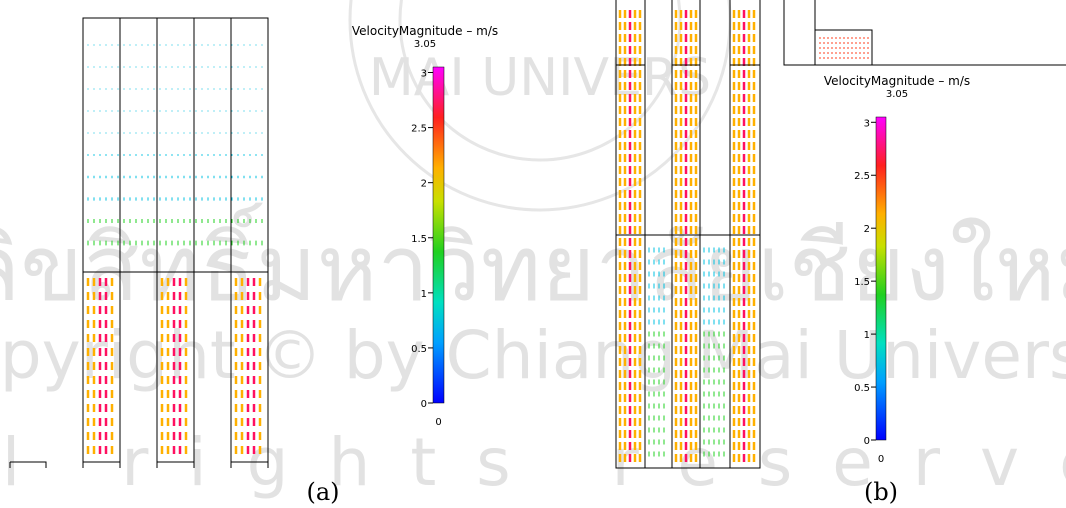  What do you see at coordinates (881, 492) in the screenshot?
I see `panel-label: (b)` at bounding box center [881, 492].